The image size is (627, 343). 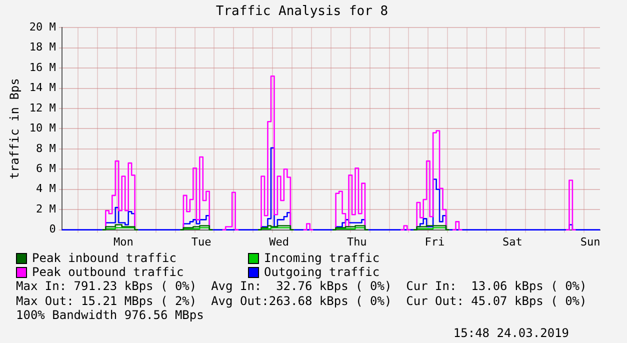 I want to click on y-tick-label: 14 M, so click(x=42, y=87).